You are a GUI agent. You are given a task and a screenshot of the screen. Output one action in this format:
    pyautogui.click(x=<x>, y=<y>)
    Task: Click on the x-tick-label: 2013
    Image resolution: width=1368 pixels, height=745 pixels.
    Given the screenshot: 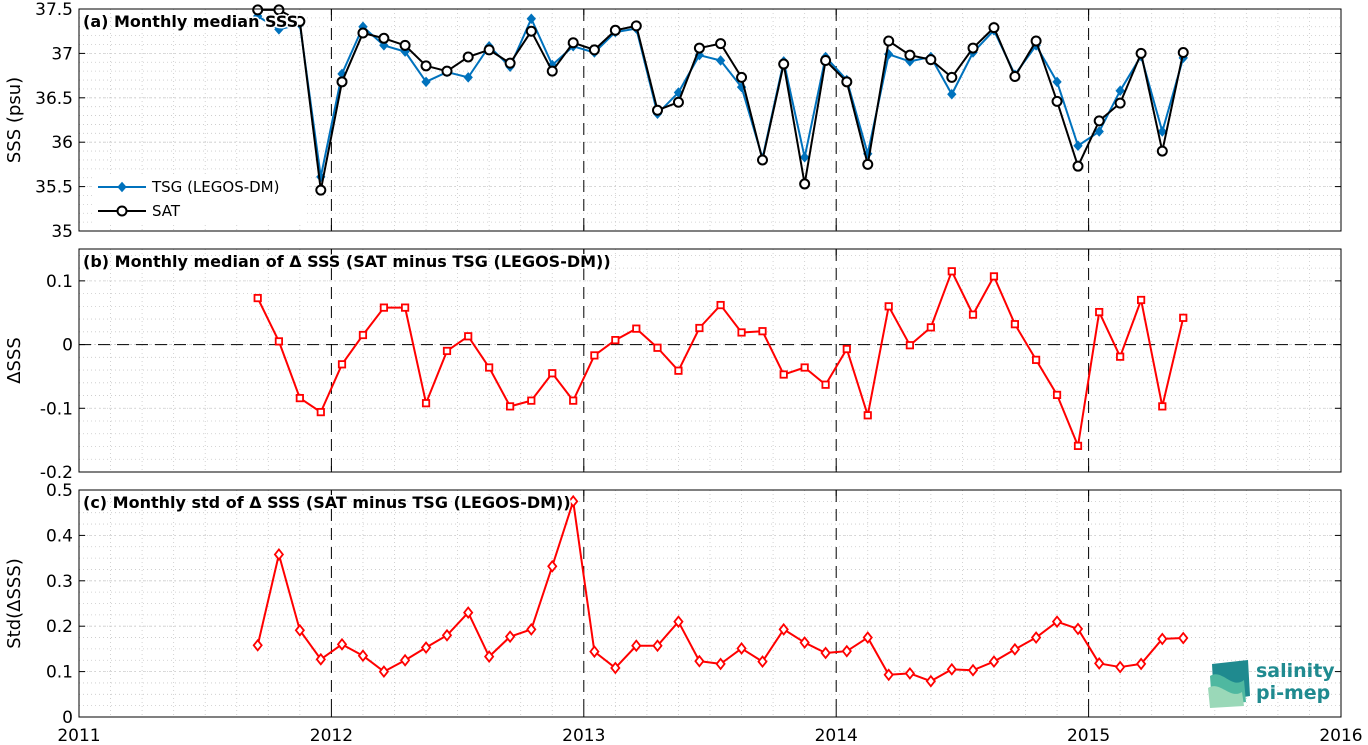 What is the action you would take?
    pyautogui.click(x=583, y=735)
    